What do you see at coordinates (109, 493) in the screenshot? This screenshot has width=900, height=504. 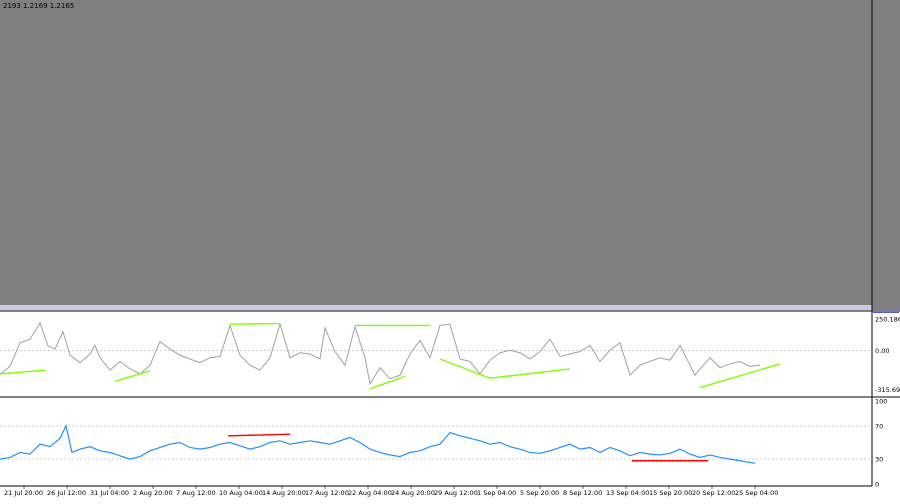 I see `time-tick-label: 31 Jul 04:00` at bounding box center [109, 493].